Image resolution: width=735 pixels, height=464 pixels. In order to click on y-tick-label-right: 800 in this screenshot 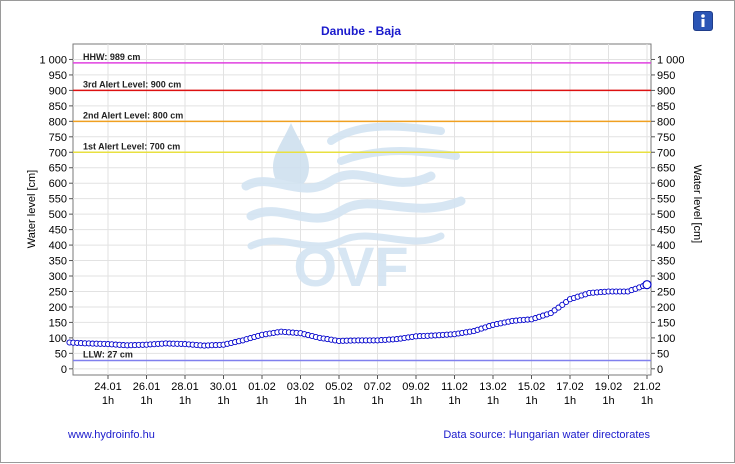, I will do `click(666, 122)`.